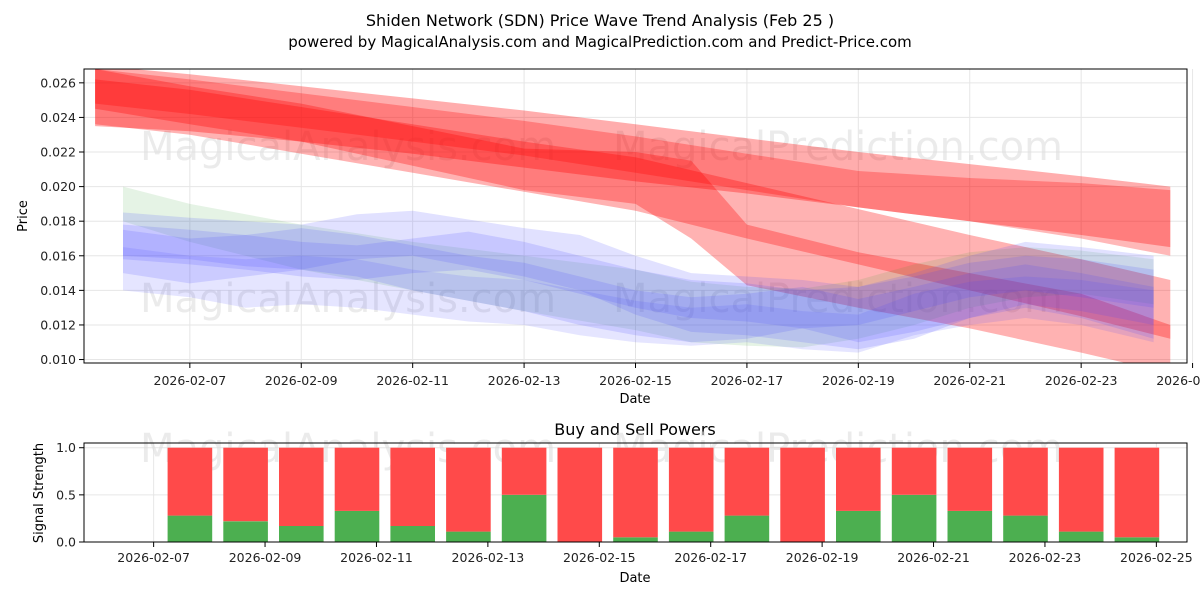  Describe the element at coordinates (1178, 380) in the screenshot. I see `price-x-tick-label: 2026-02-25` at that location.